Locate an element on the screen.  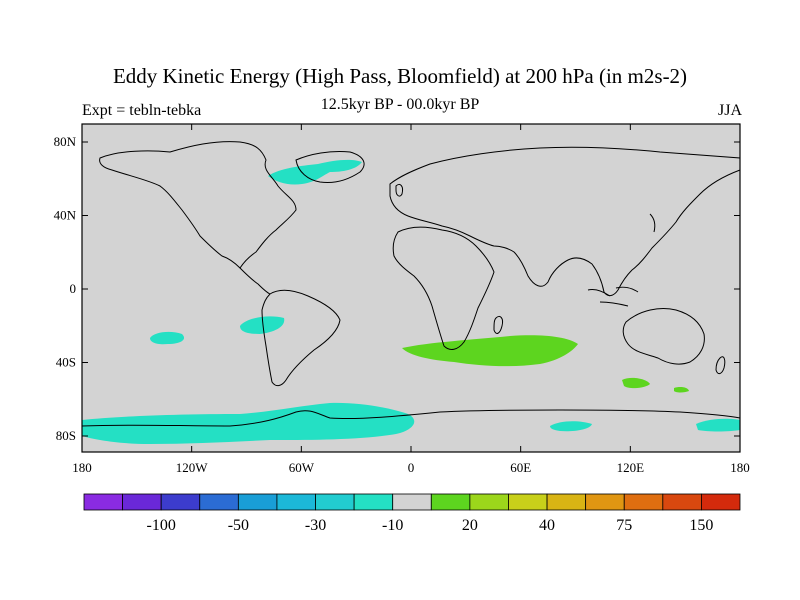
season-label: JJA is located at coordinates (729, 110).